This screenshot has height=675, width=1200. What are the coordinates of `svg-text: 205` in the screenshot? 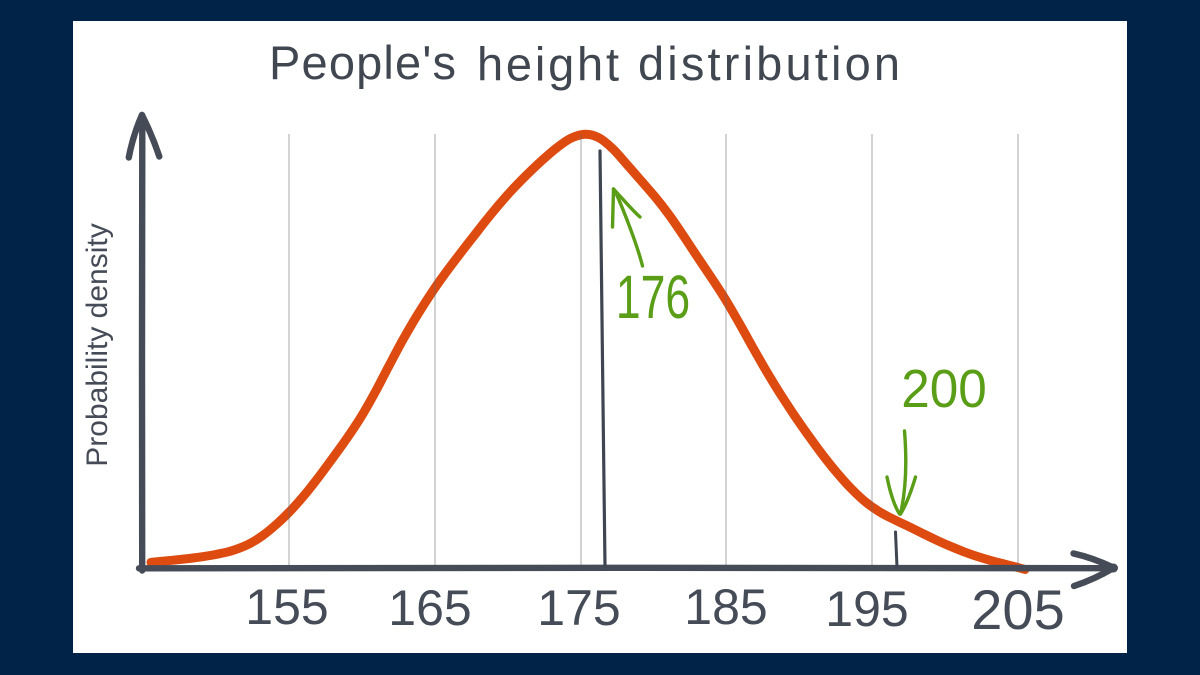 It's located at (1017, 609).